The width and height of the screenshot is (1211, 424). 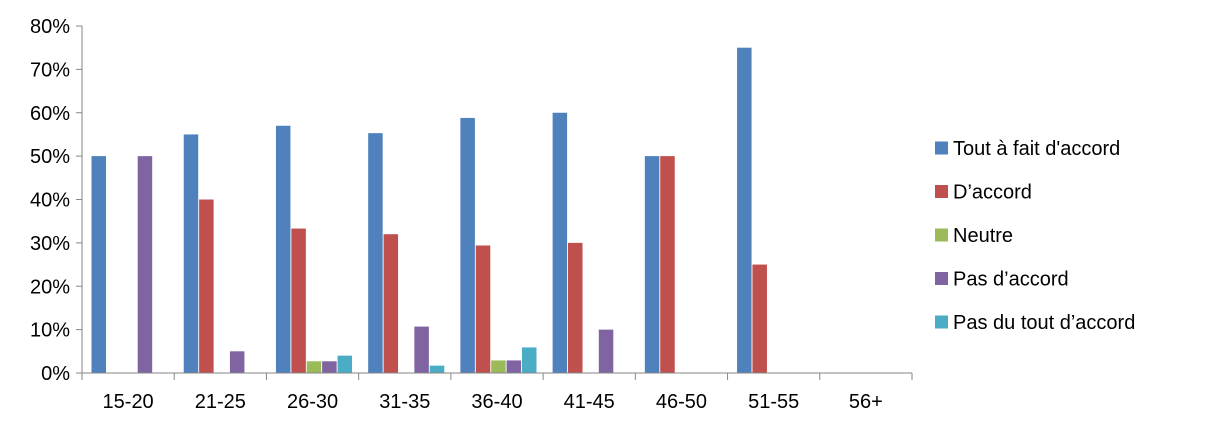 I want to click on x-tick-label: 36-40, so click(x=496, y=402).